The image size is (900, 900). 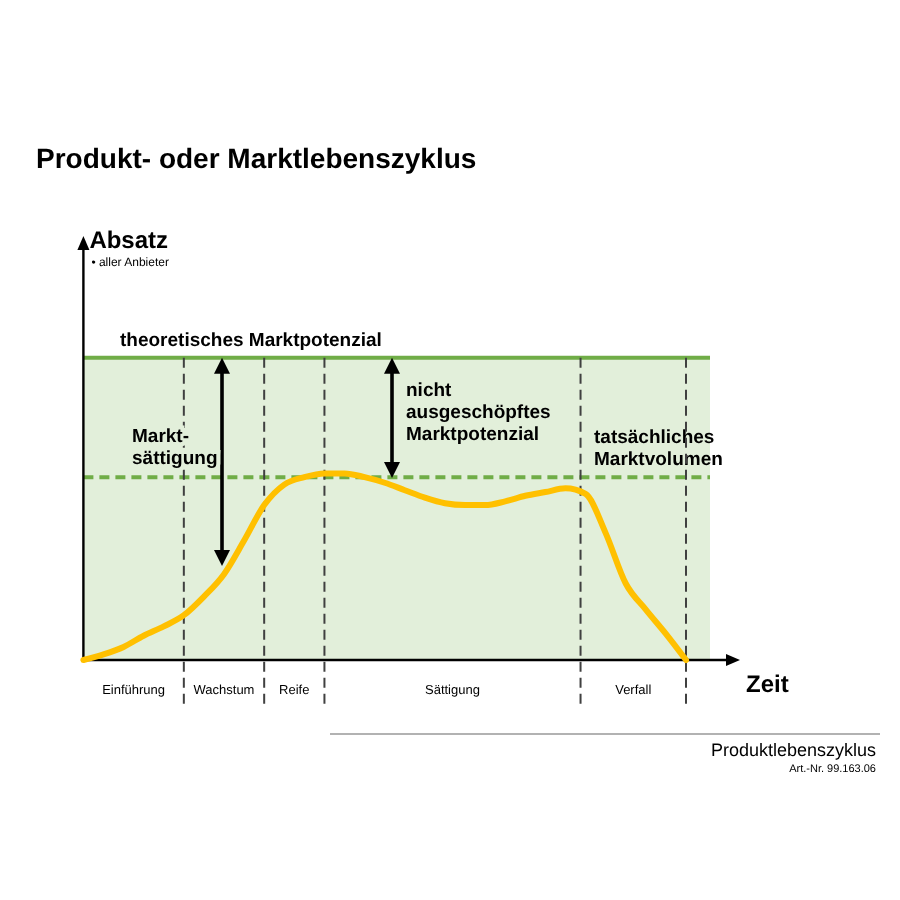 What do you see at coordinates (793, 750) in the screenshot?
I see `text: Produktlebenszyklus` at bounding box center [793, 750].